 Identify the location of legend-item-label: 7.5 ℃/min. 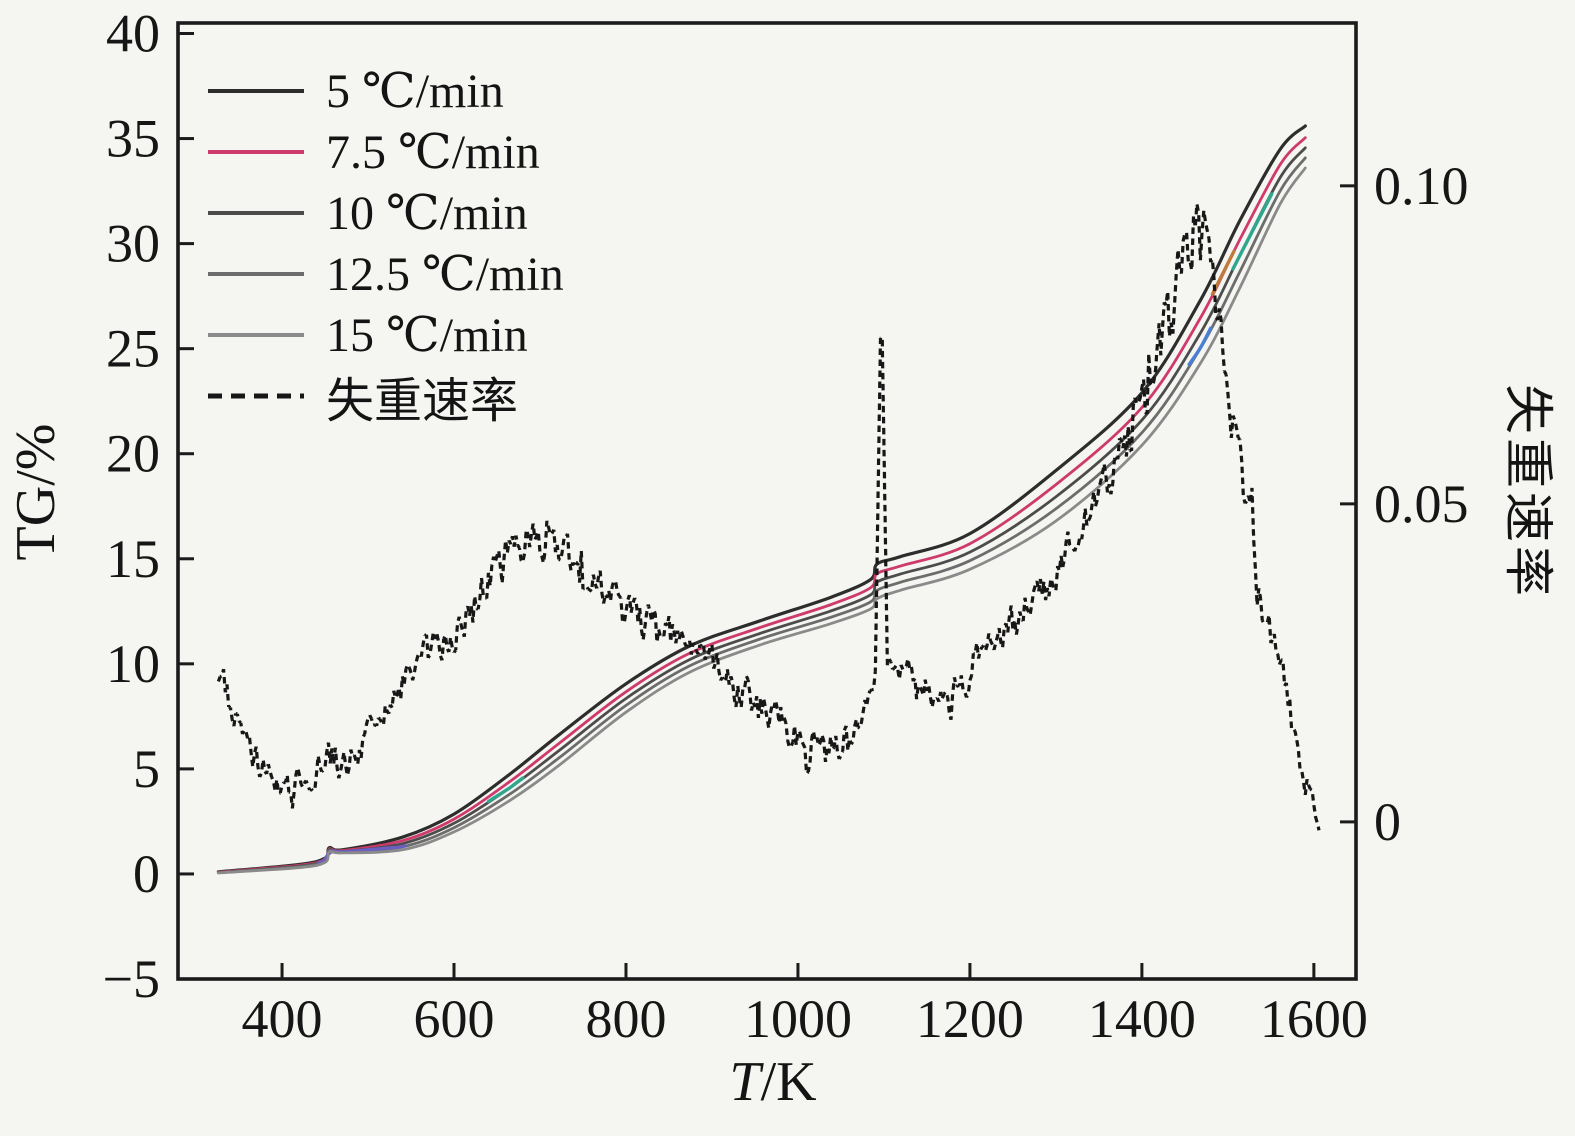
(433, 152).